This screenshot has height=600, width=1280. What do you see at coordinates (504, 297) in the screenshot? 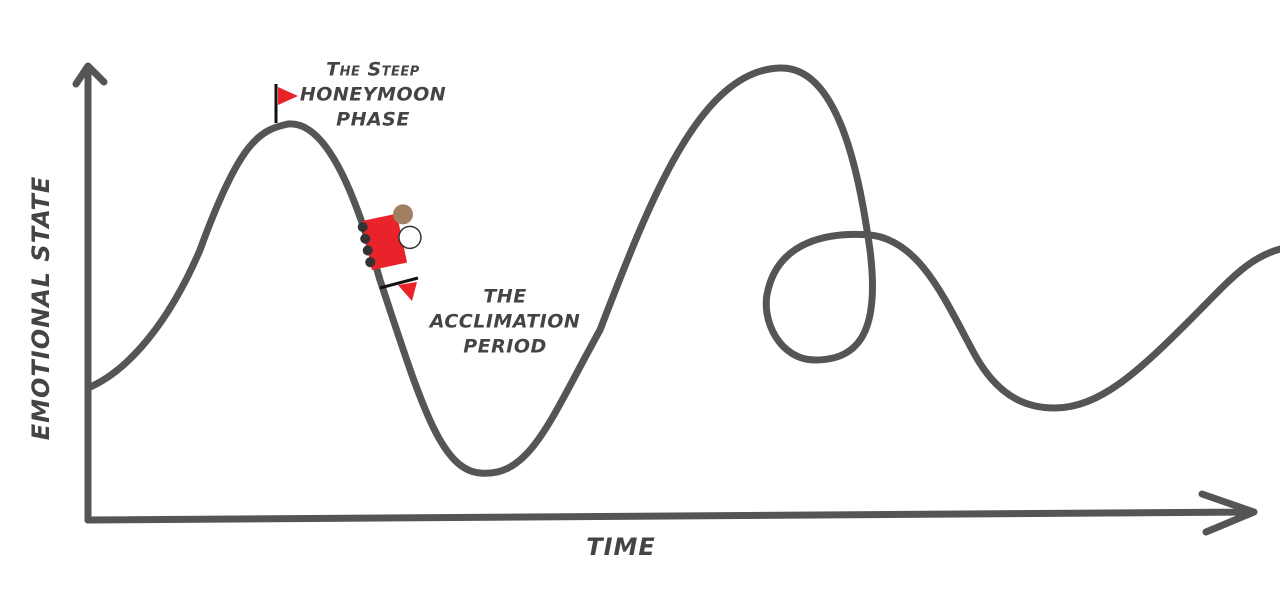
I see `annotation-line: THE` at bounding box center [504, 297].